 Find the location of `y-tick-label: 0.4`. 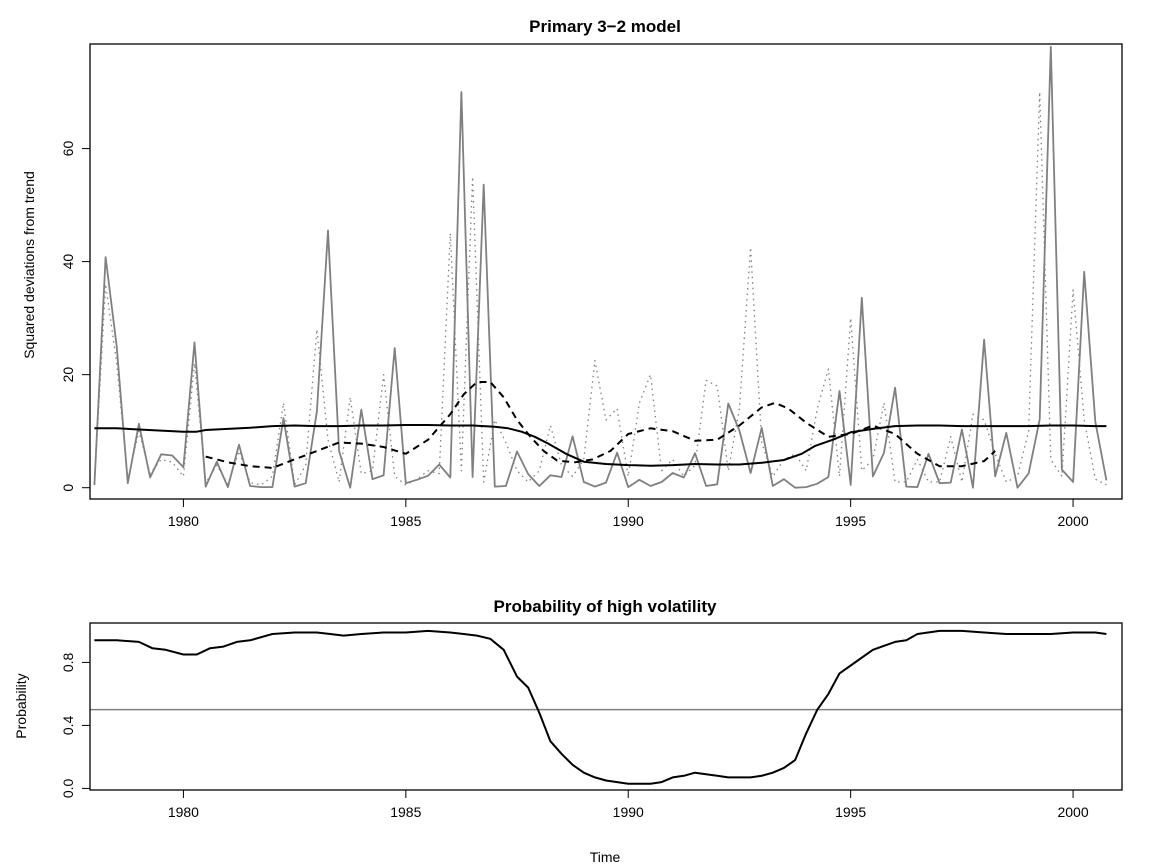

y-tick-label: 0.4 is located at coordinates (68, 725).